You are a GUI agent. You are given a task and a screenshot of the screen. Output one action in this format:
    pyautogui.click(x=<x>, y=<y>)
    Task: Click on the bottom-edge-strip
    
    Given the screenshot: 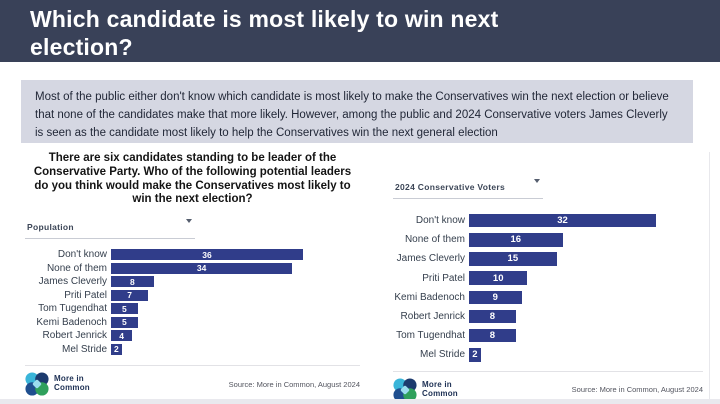 What is the action you would take?
    pyautogui.click(x=360, y=401)
    